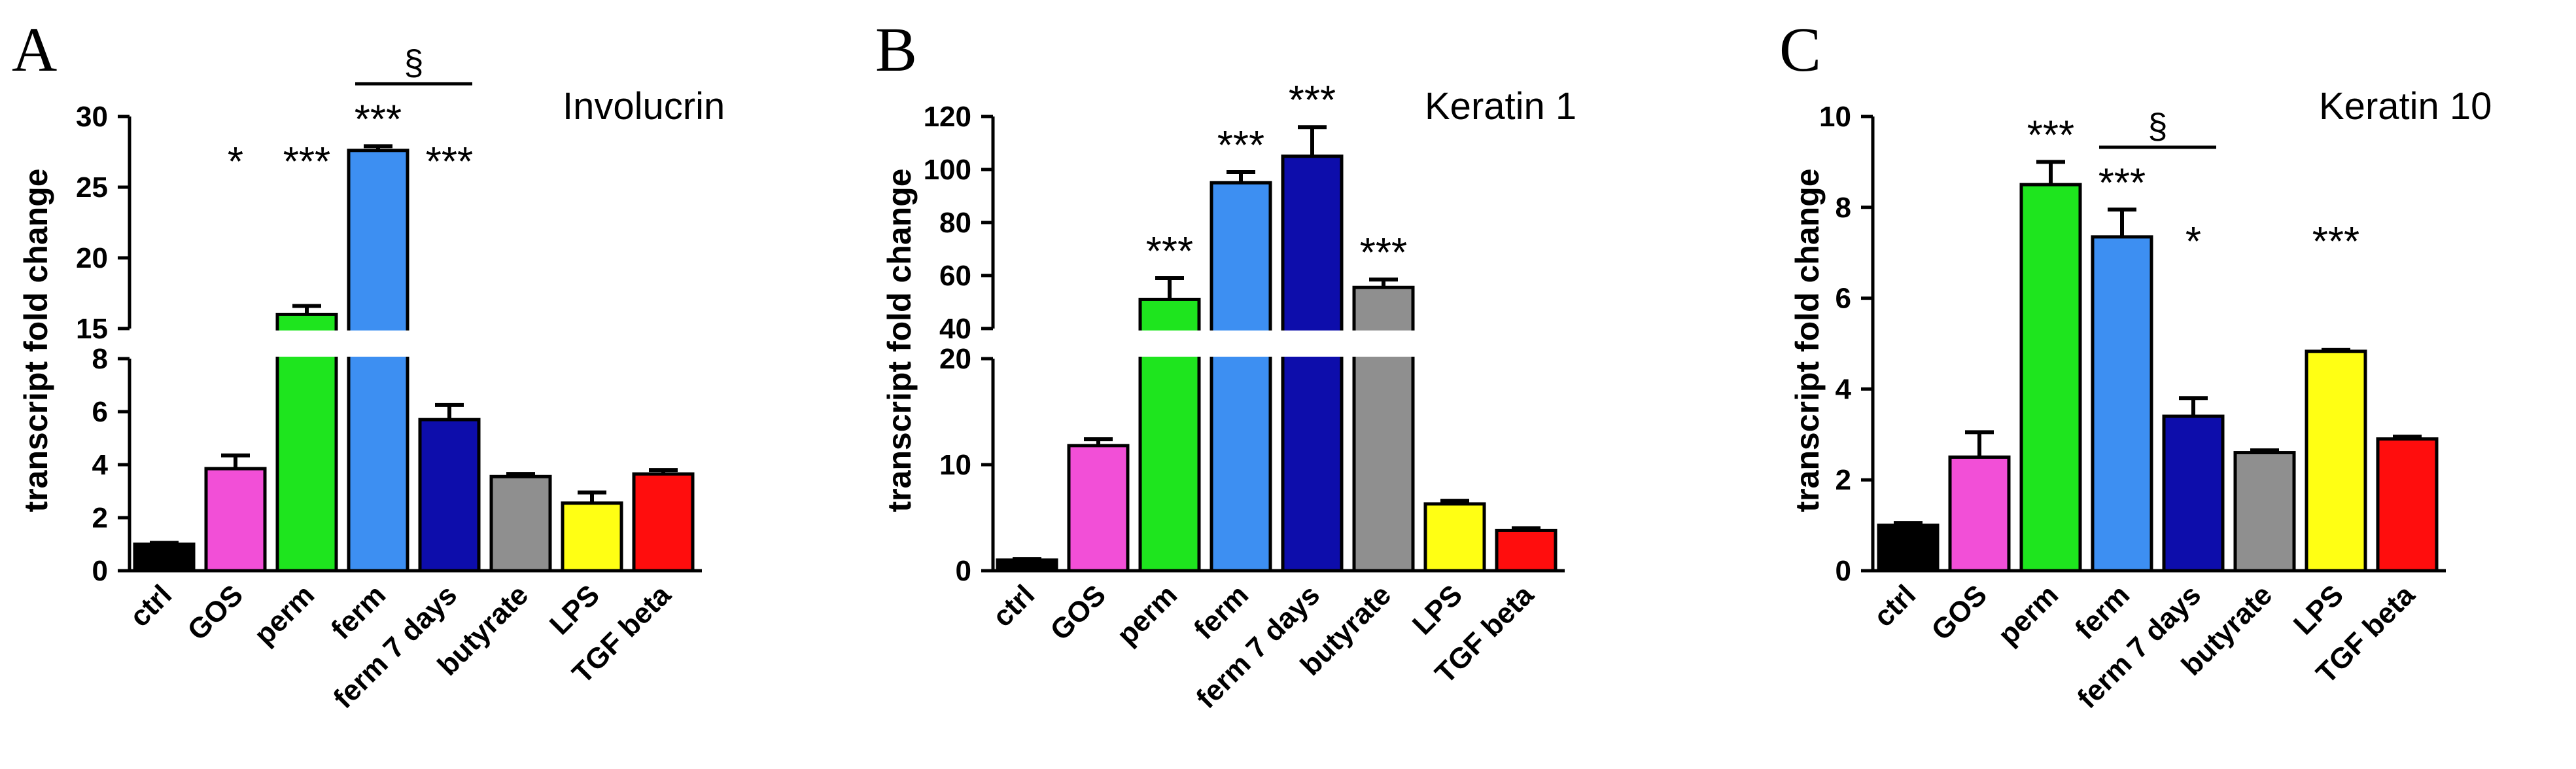  I want to click on y-tick-label: 15, so click(92, 329).